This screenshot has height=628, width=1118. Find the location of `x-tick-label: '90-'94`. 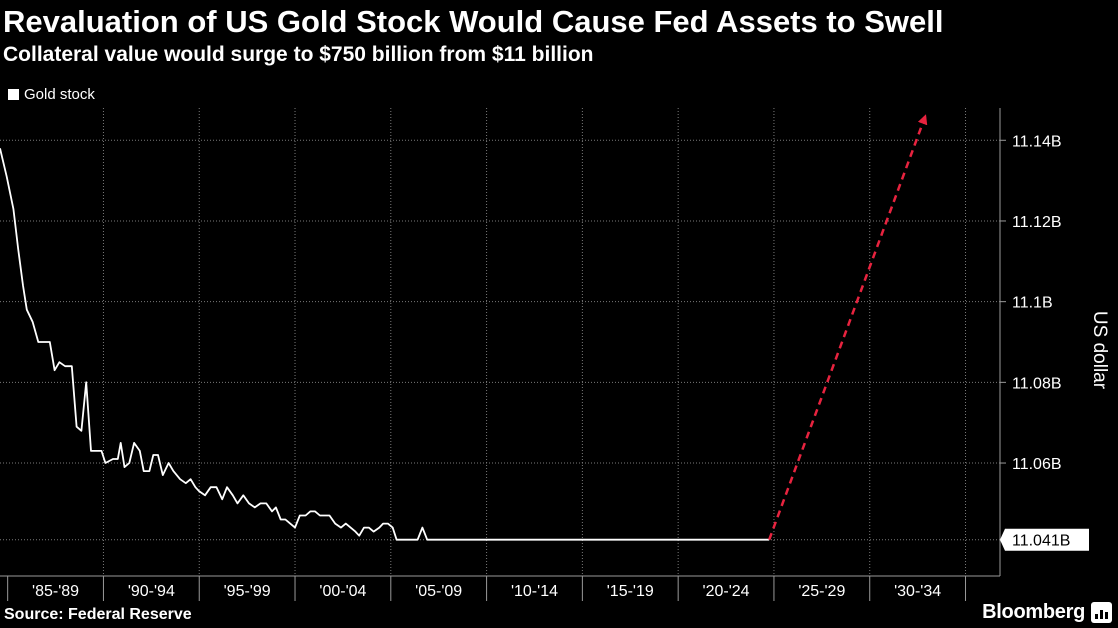

x-tick-label: '90-'94 is located at coordinates (151, 591).